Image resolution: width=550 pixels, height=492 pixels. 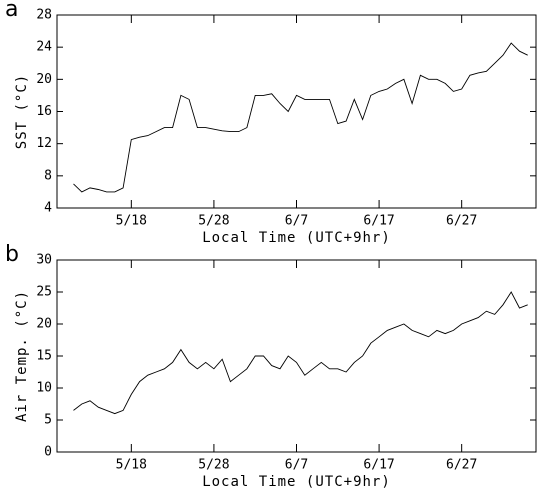 What do you see at coordinates (22, 356) in the screenshot?
I see `y-axis-label: Air Temp. (°C)` at bounding box center [22, 356].